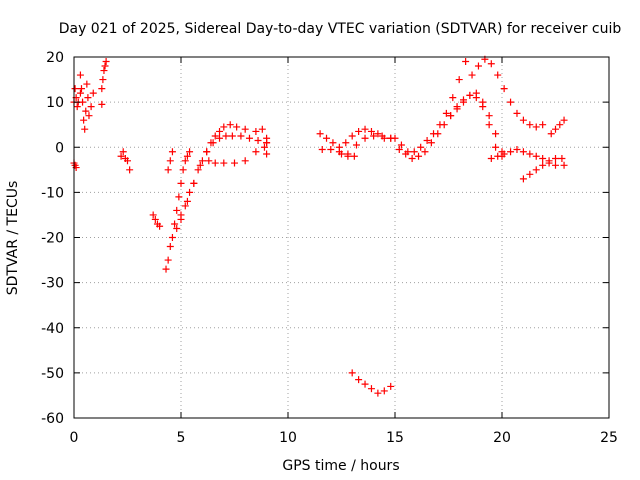  I want to click on x-tick-labels: 0 5 10 15 20 25, so click(344, 438).